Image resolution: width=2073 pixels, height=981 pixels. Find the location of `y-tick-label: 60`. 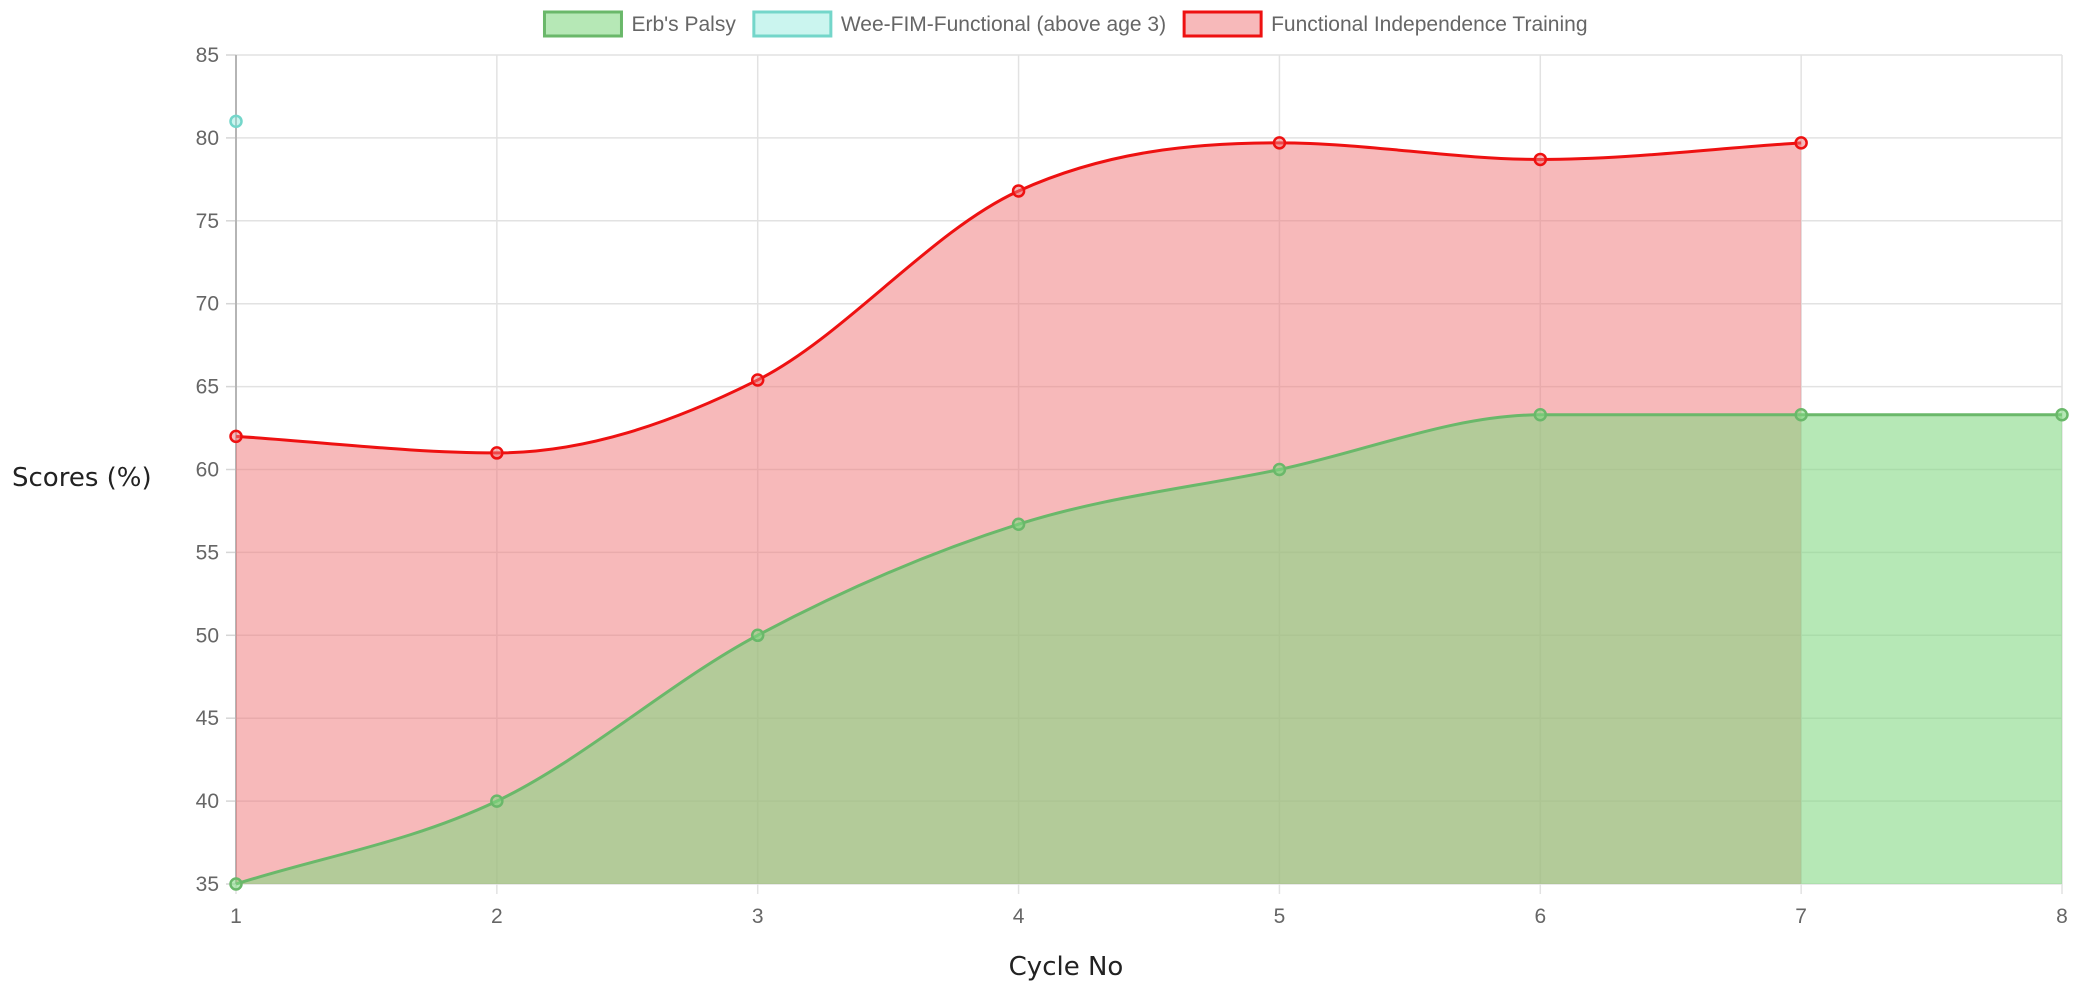

y-tick-label: 60 is located at coordinates (207, 470).